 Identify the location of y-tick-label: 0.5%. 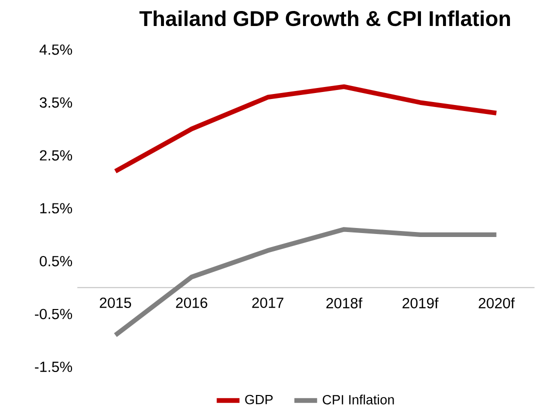
(56, 261).